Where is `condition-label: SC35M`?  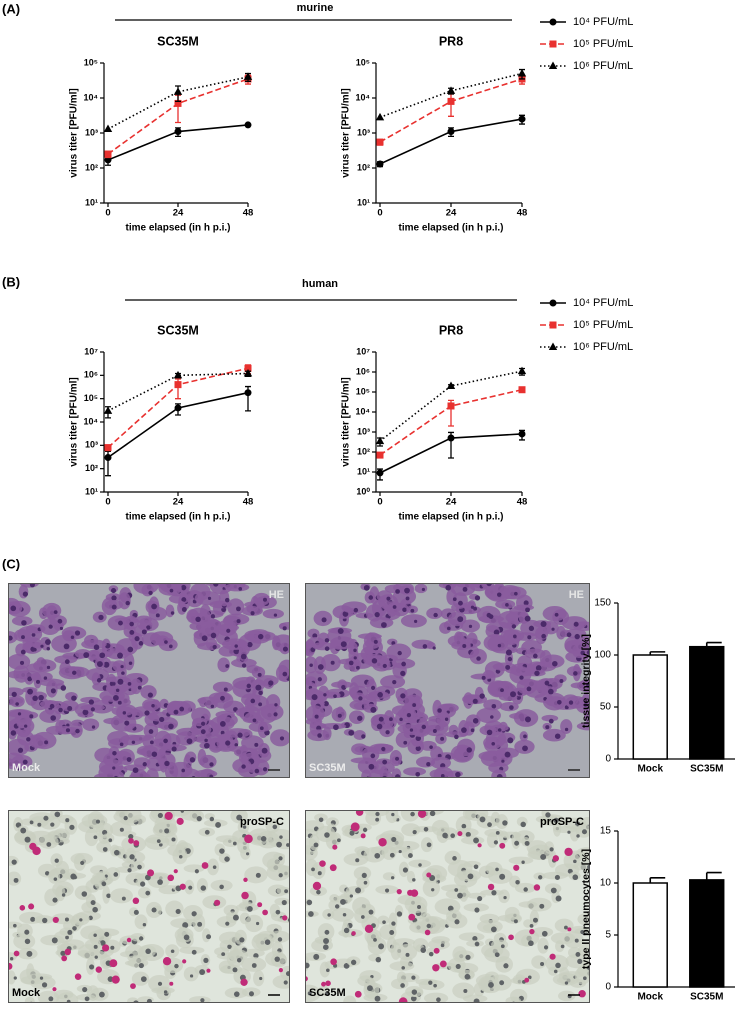
condition-label: SC35M is located at coordinates (327, 768).